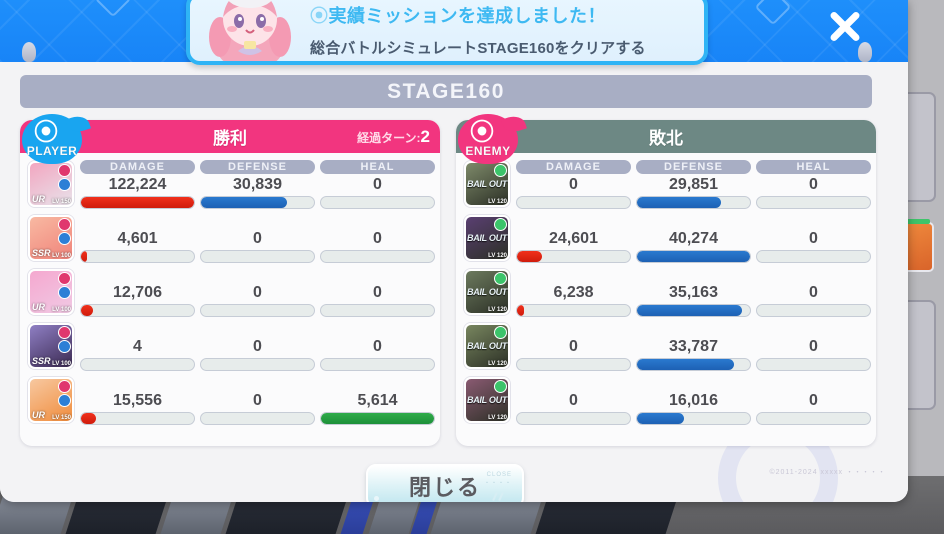  I want to click on stat-defense: 16,016, so click(693, 400).